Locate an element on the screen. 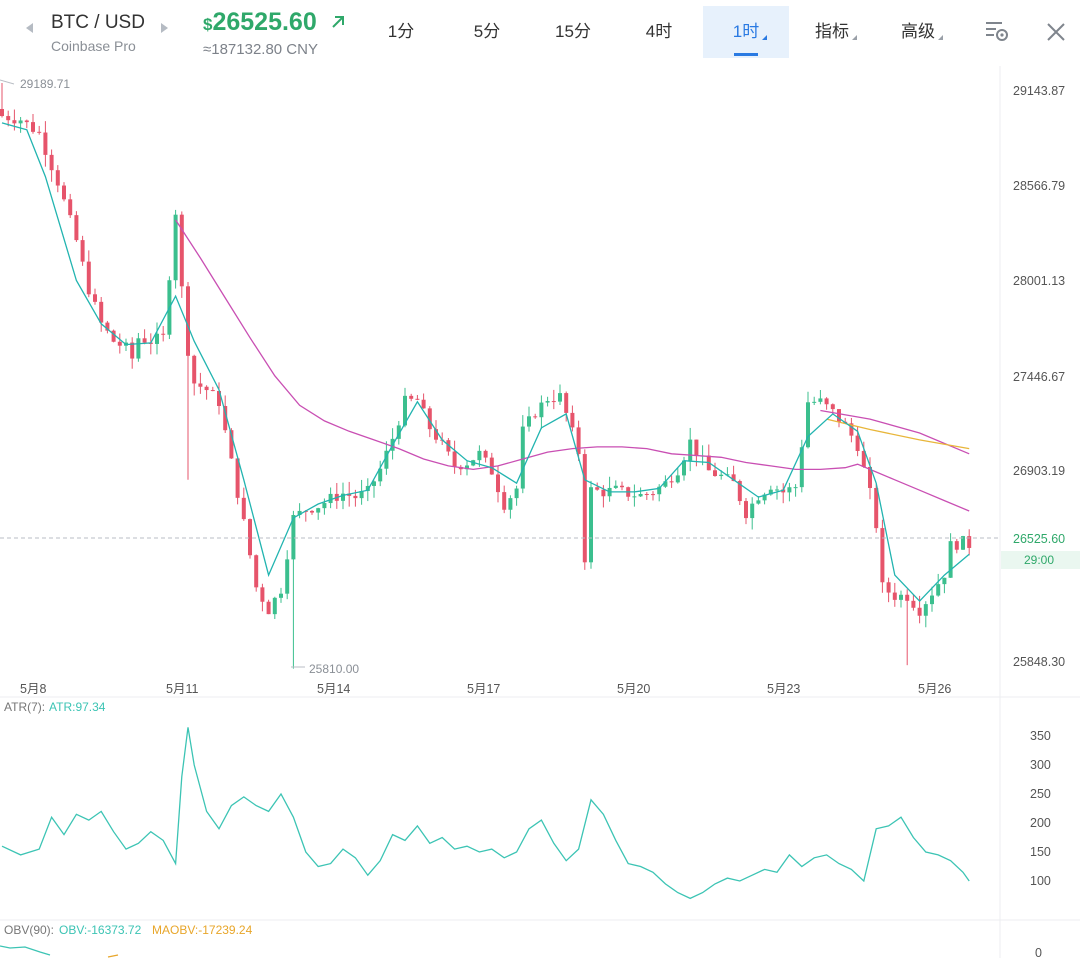 This screenshot has height=958, width=1080. atr-value-label: ATR:97.34 is located at coordinates (77, 707).